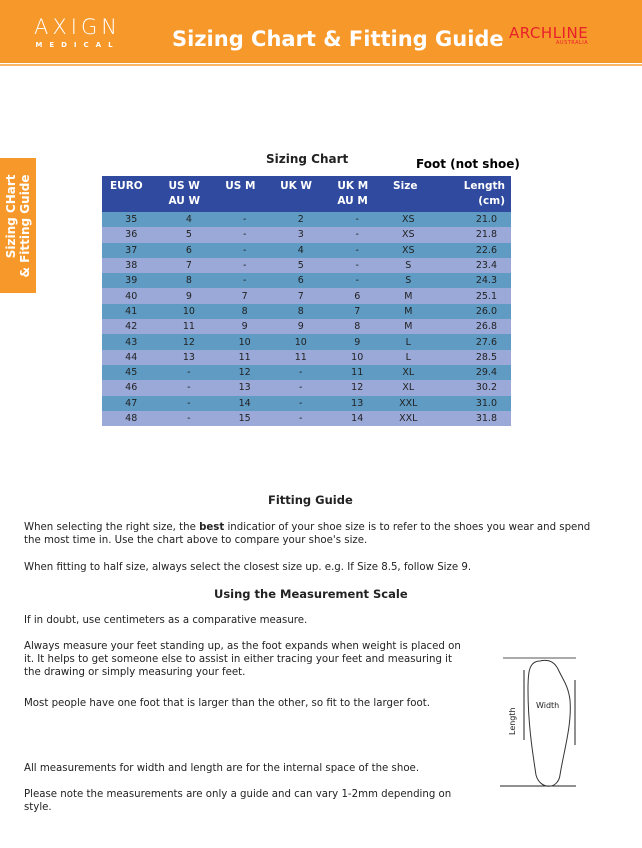  I want to click on column-header: UK M AU M, so click(357, 194).